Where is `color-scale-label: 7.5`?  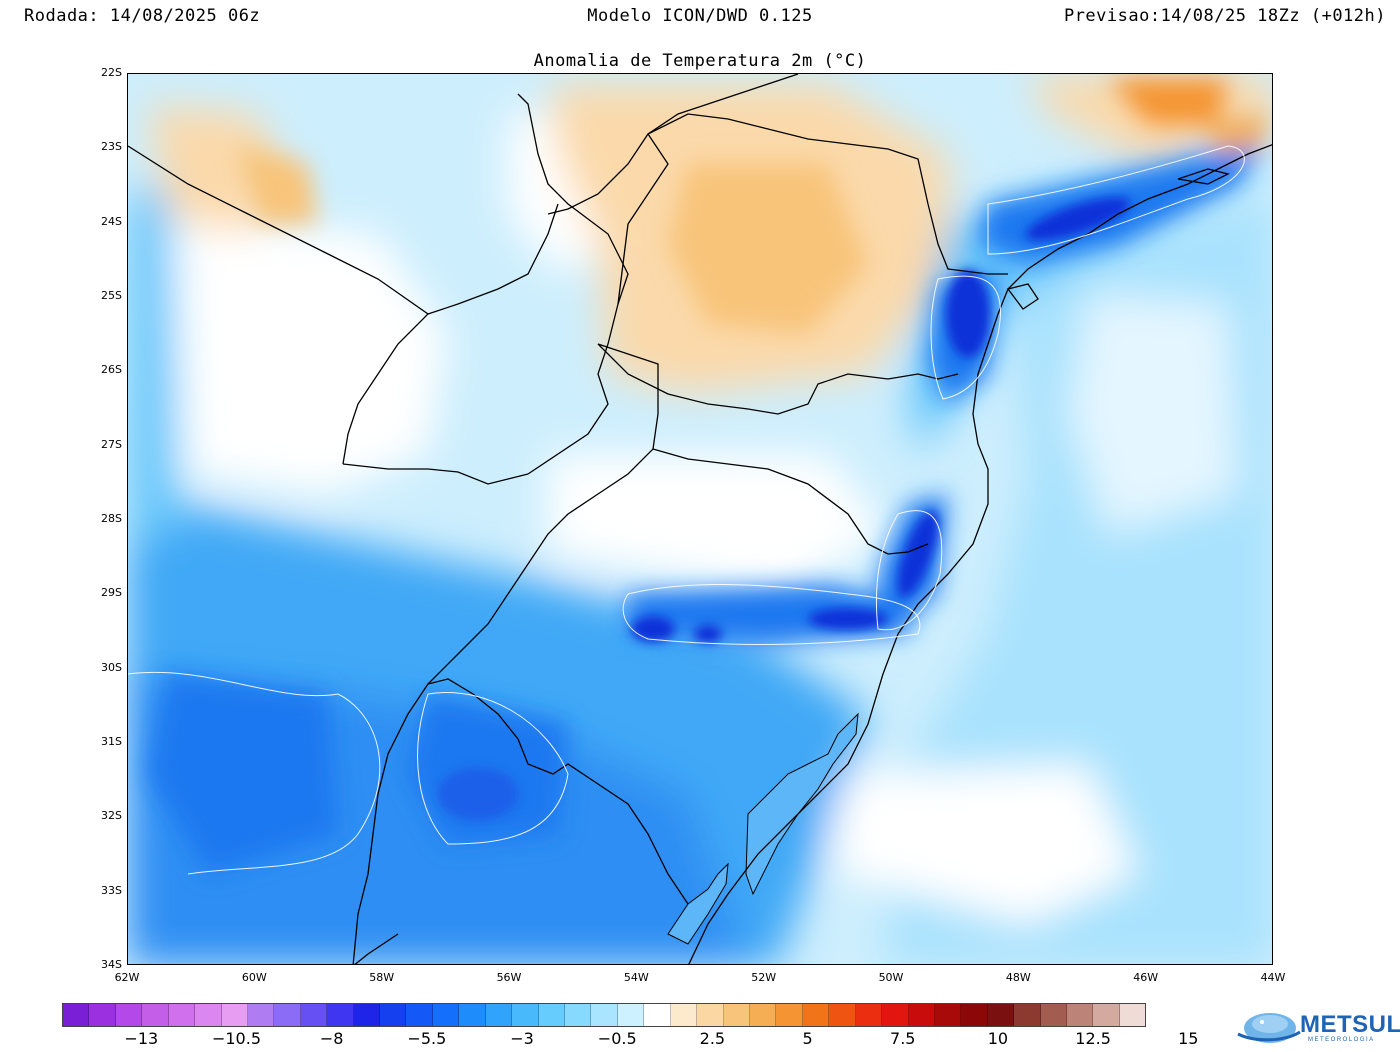
color-scale-label: 7.5 is located at coordinates (903, 1038).